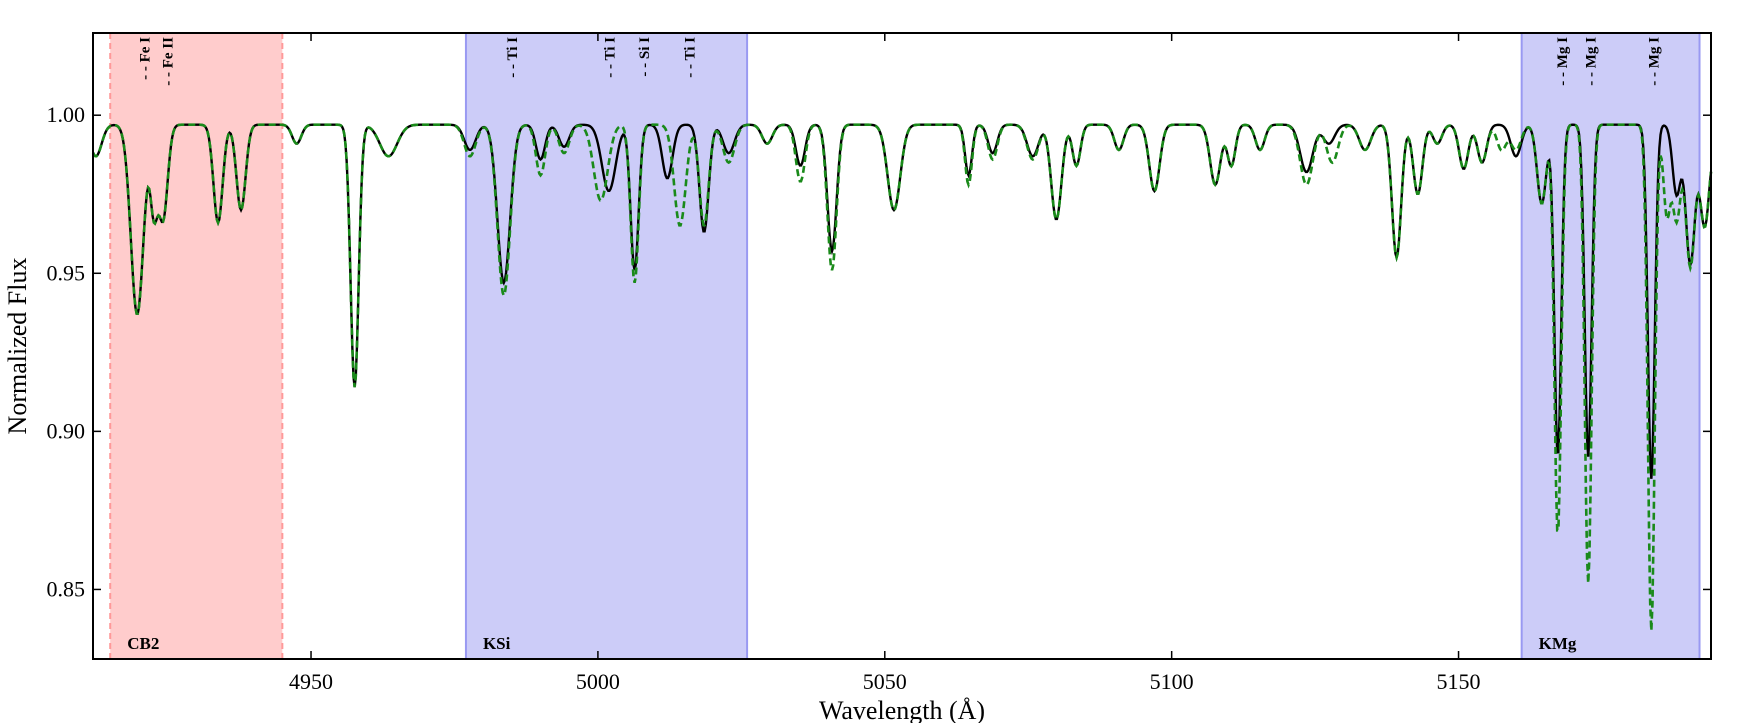 This screenshot has width=1744, height=723. What do you see at coordinates (66, 114) in the screenshot?
I see `y-tick-label-3: 1.00` at bounding box center [66, 114].